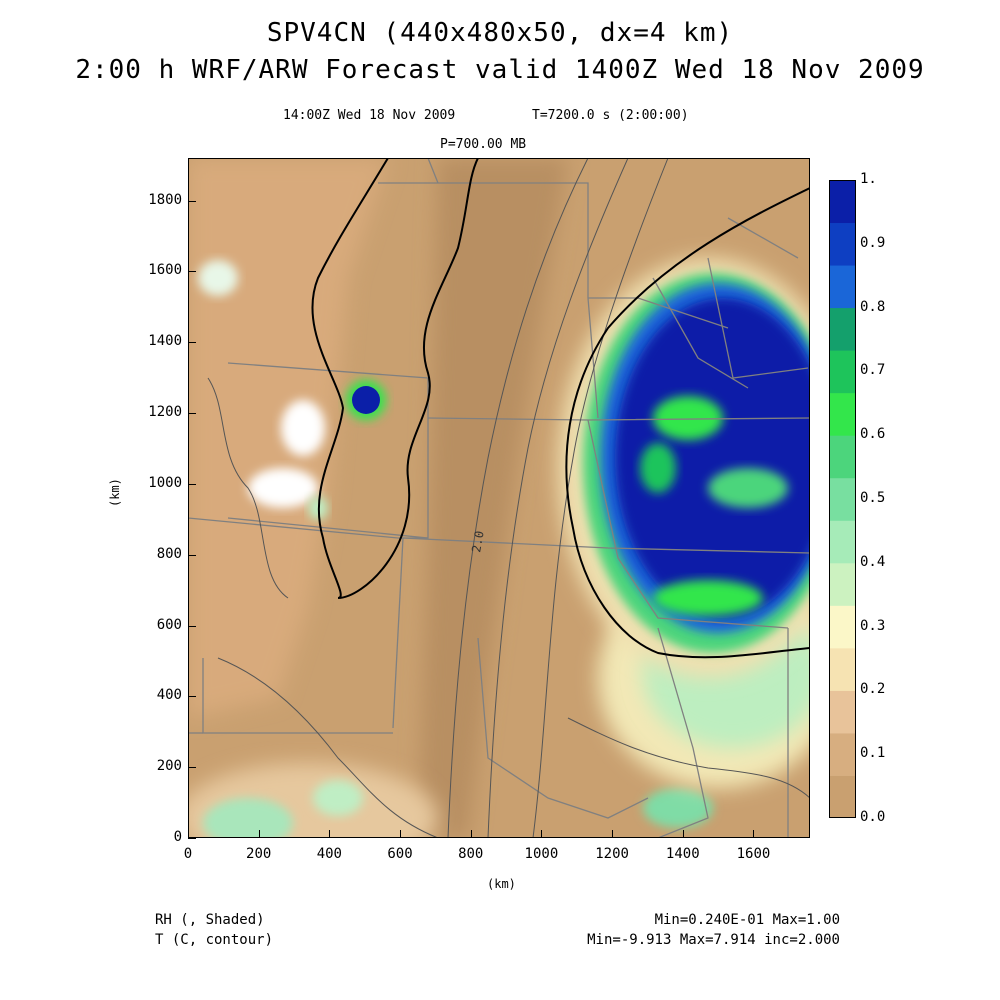  I want to click on colorbar-label: 0.1, so click(873, 753).